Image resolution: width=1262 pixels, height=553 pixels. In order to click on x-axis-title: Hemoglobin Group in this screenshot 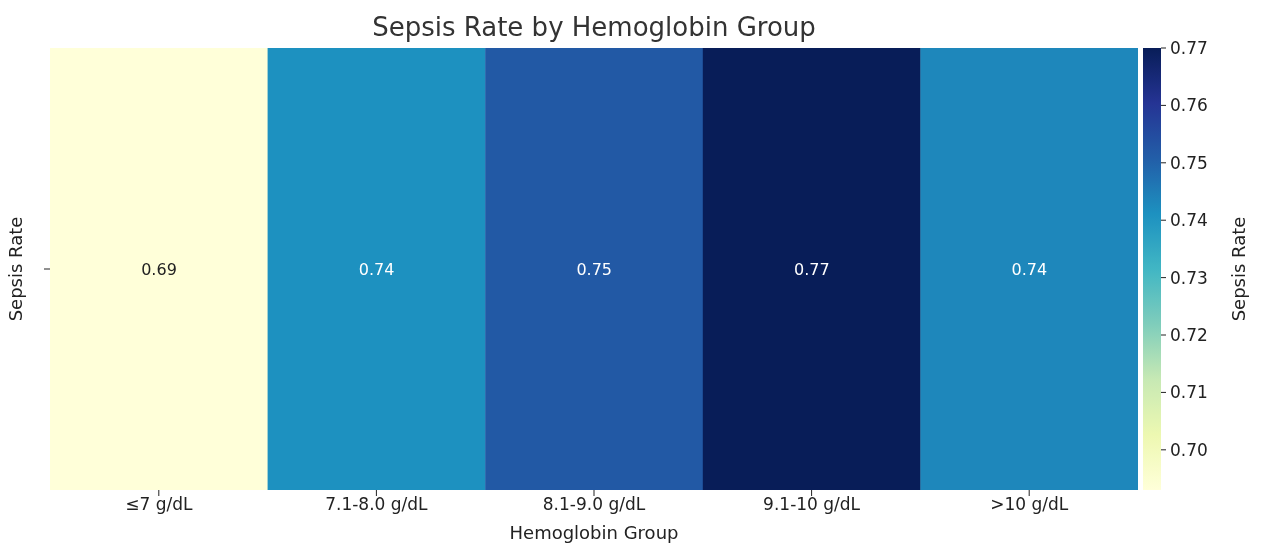, I will do `click(594, 532)`.